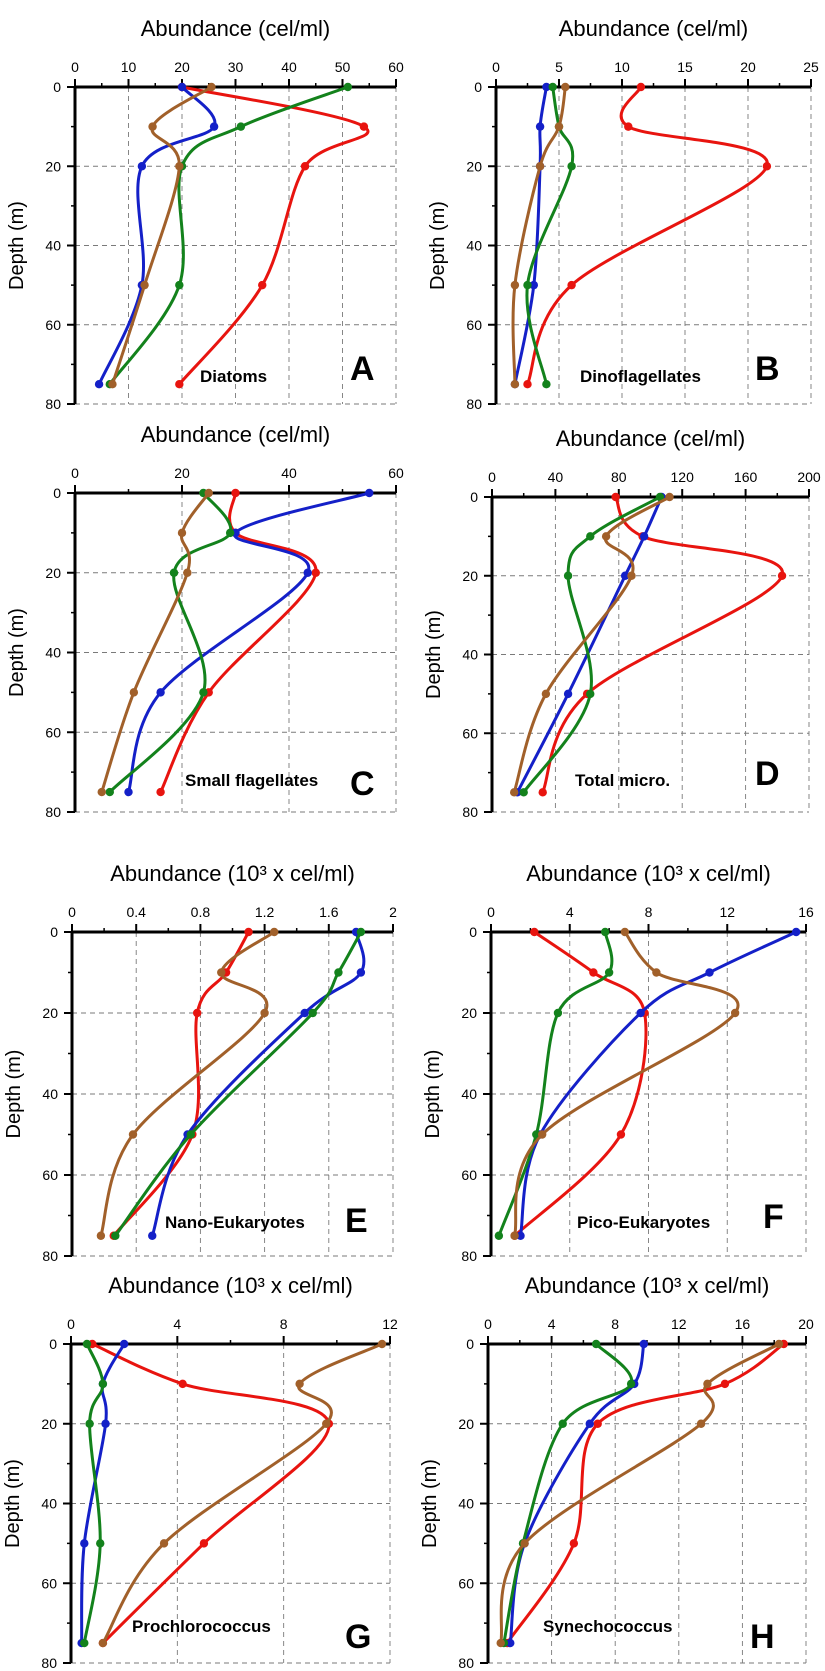 This screenshot has width=825, height=1671. I want to click on x-tick-label: 16, so click(806, 912).